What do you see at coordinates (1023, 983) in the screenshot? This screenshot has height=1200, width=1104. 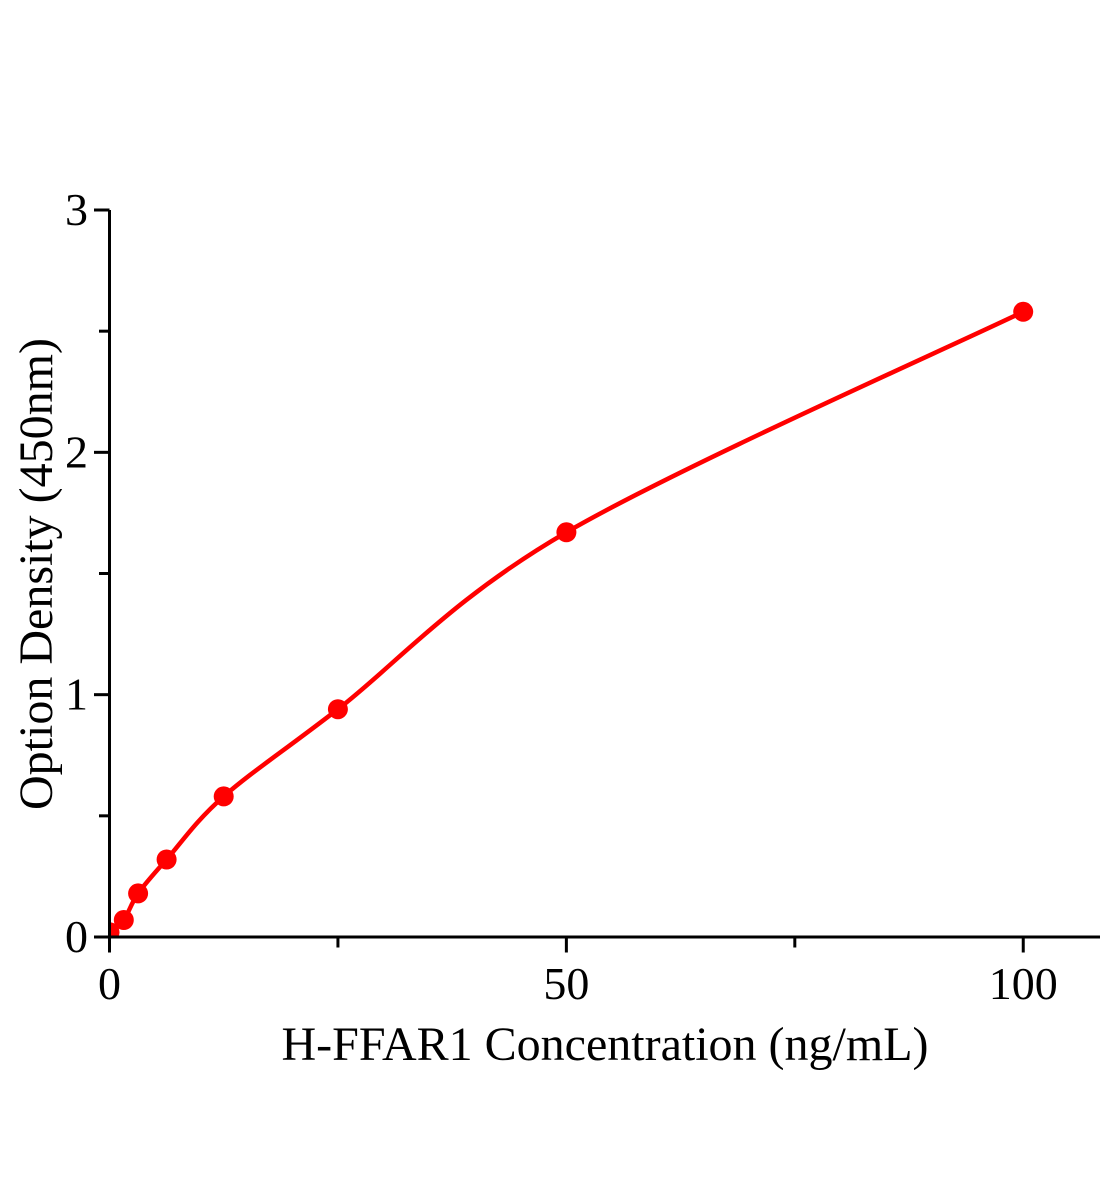 I see `x-tick-label: 100` at bounding box center [1023, 983].